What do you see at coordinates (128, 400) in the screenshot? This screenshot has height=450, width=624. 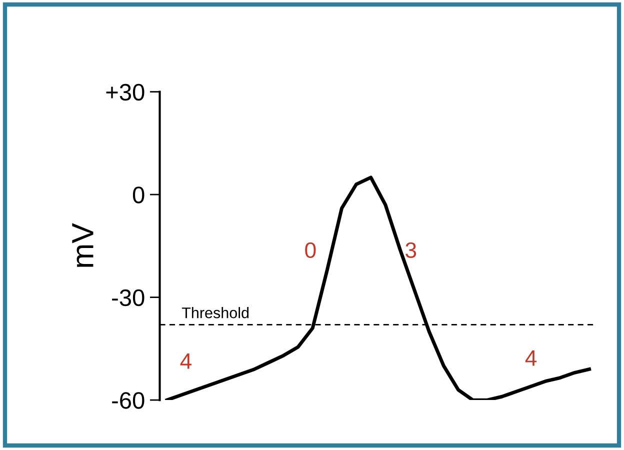 I see `y-tick-label: -60` at bounding box center [128, 400].